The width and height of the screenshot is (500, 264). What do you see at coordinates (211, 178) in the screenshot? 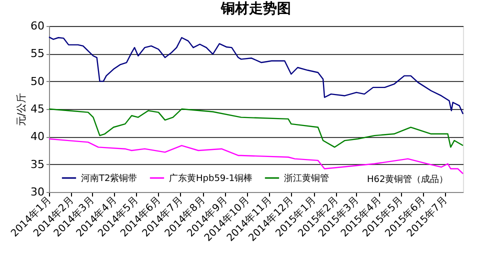
I see `legend-label: 广东黄Hpb59-1铜棒` at bounding box center [211, 178].